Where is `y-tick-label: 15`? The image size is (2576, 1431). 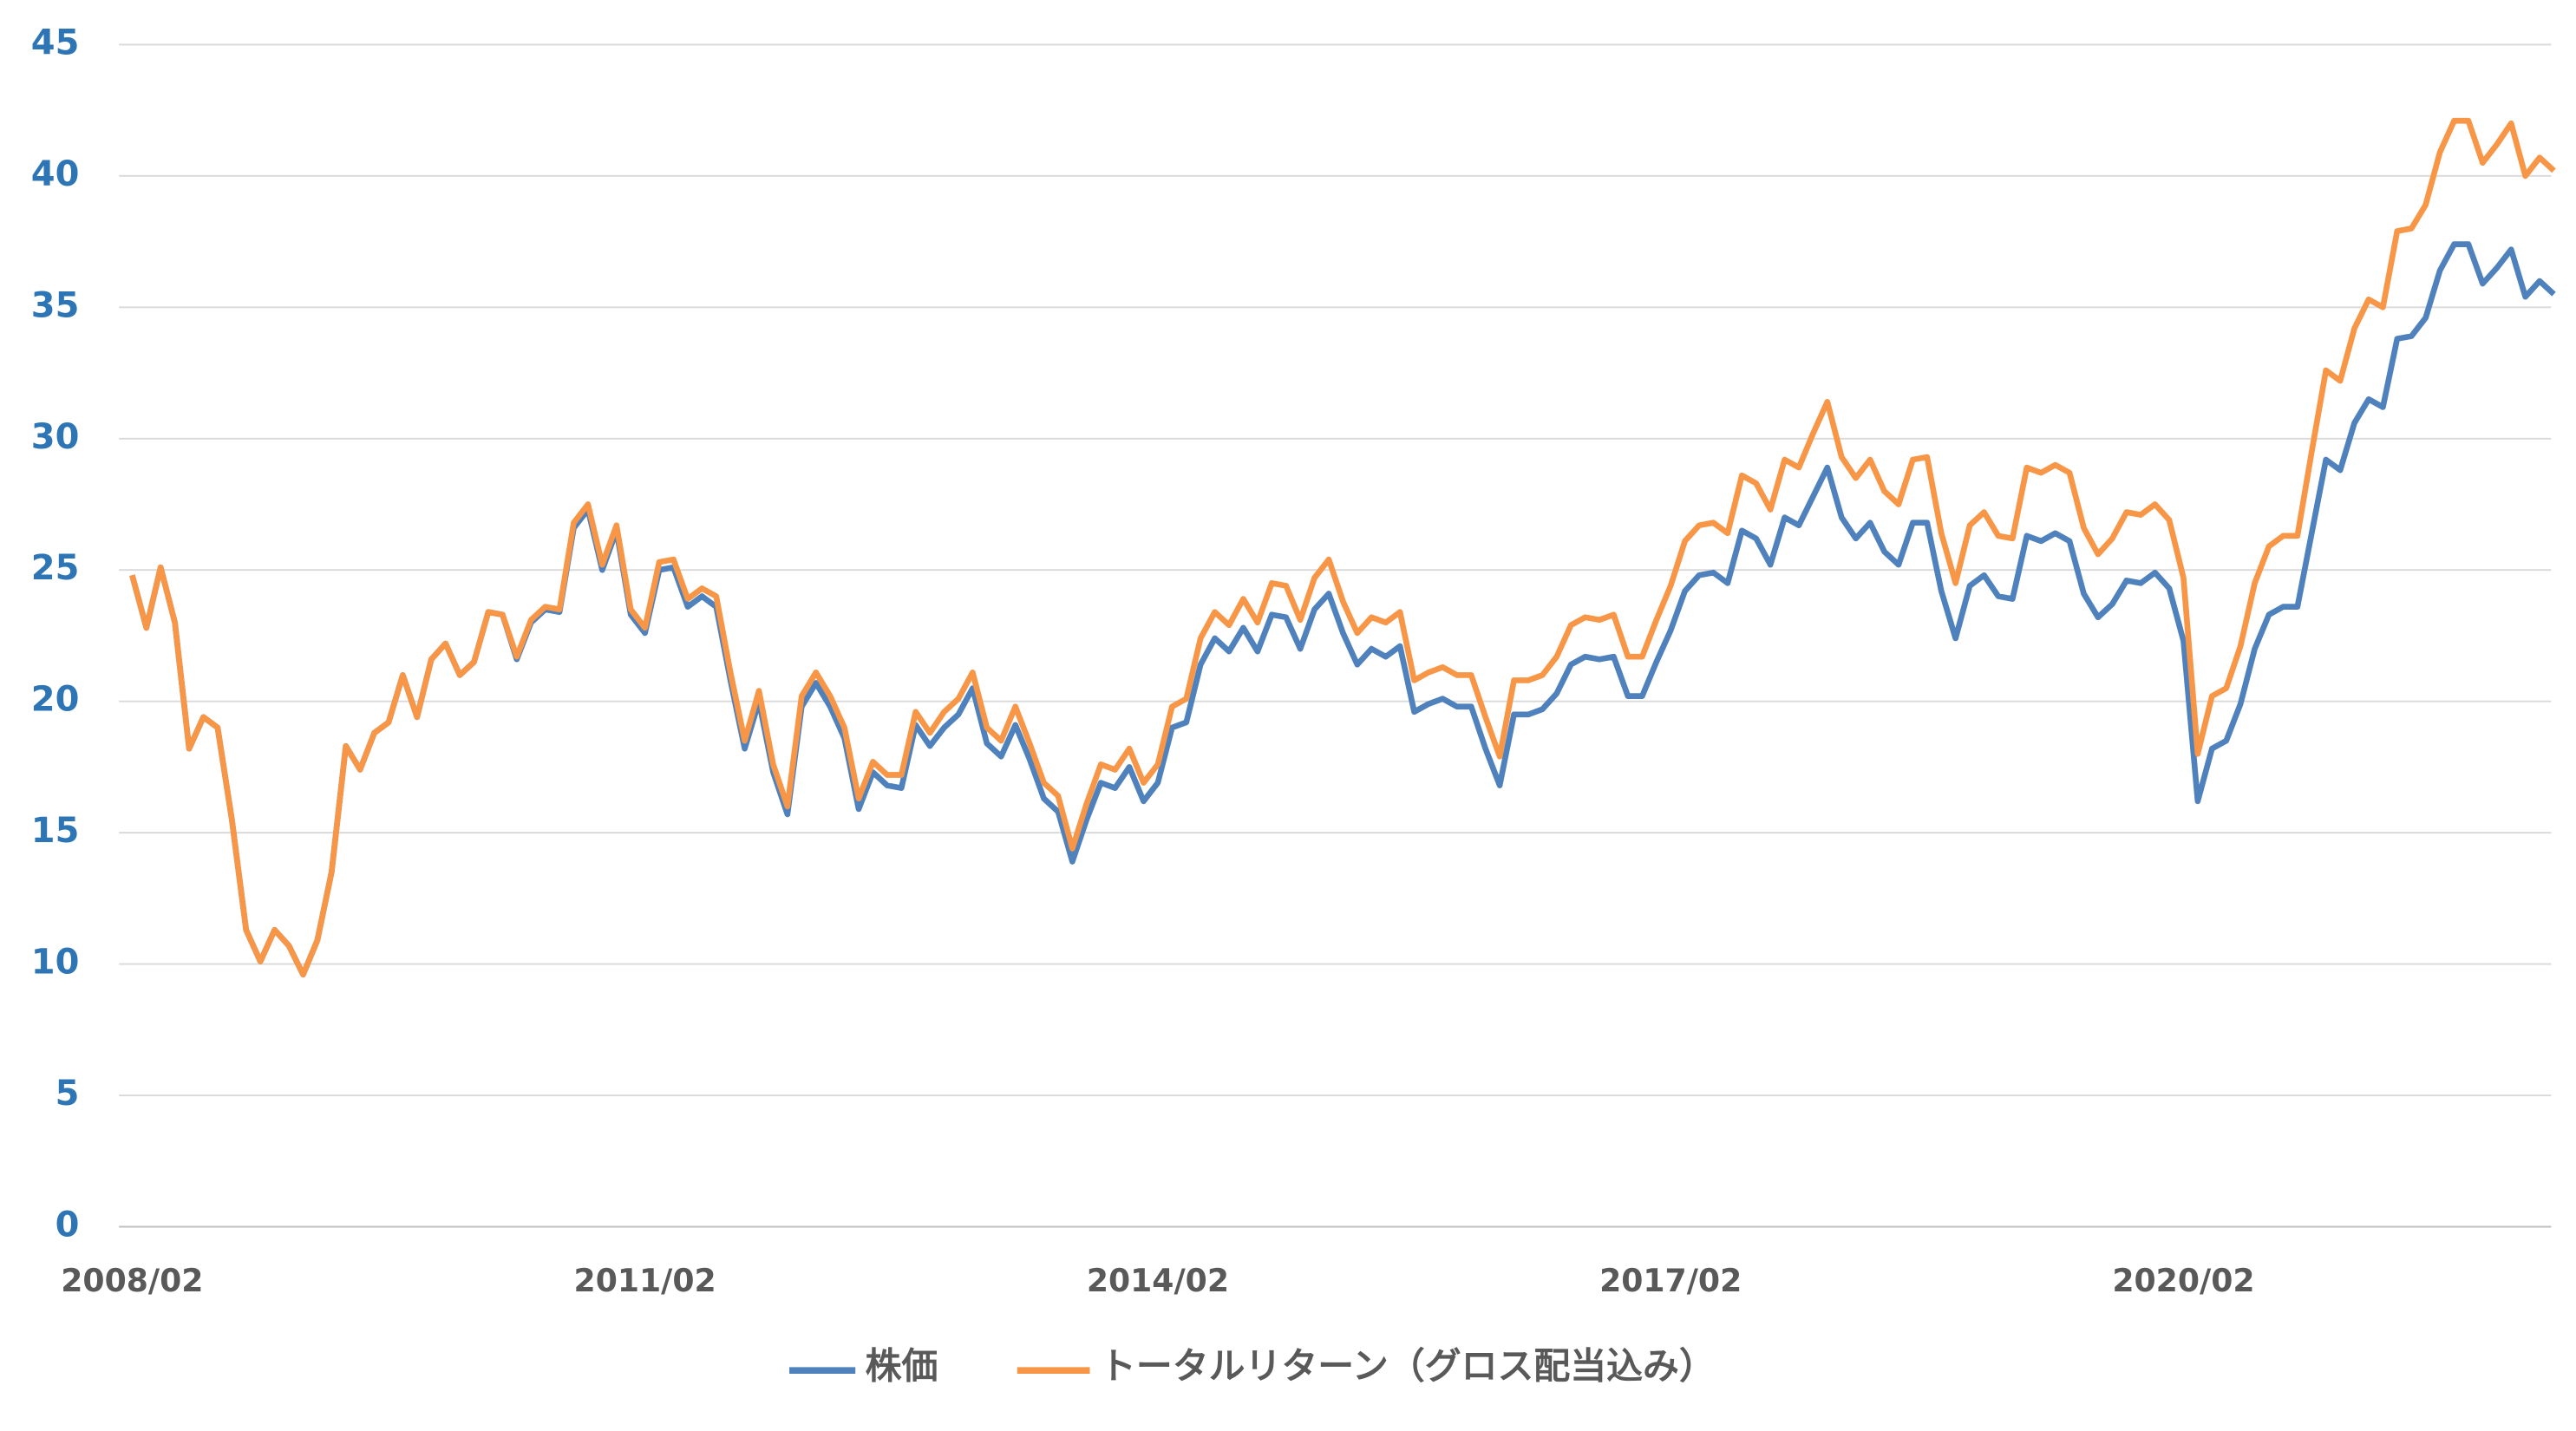
y-tick-label: 15 is located at coordinates (55, 831).